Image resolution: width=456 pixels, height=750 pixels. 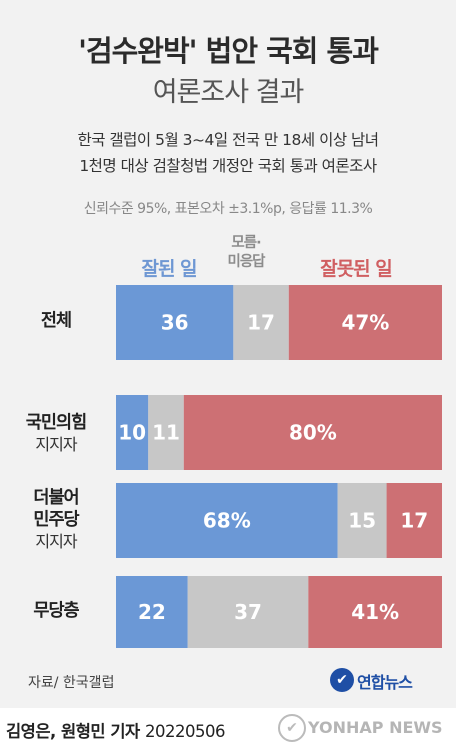 I want to click on watermark-icon: ✔, so click(x=292, y=728).